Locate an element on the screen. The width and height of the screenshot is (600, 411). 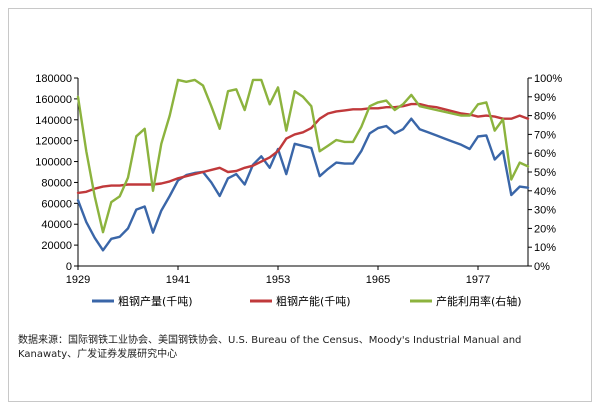
y-right-tick-label: 50% is located at coordinates (545, 173).